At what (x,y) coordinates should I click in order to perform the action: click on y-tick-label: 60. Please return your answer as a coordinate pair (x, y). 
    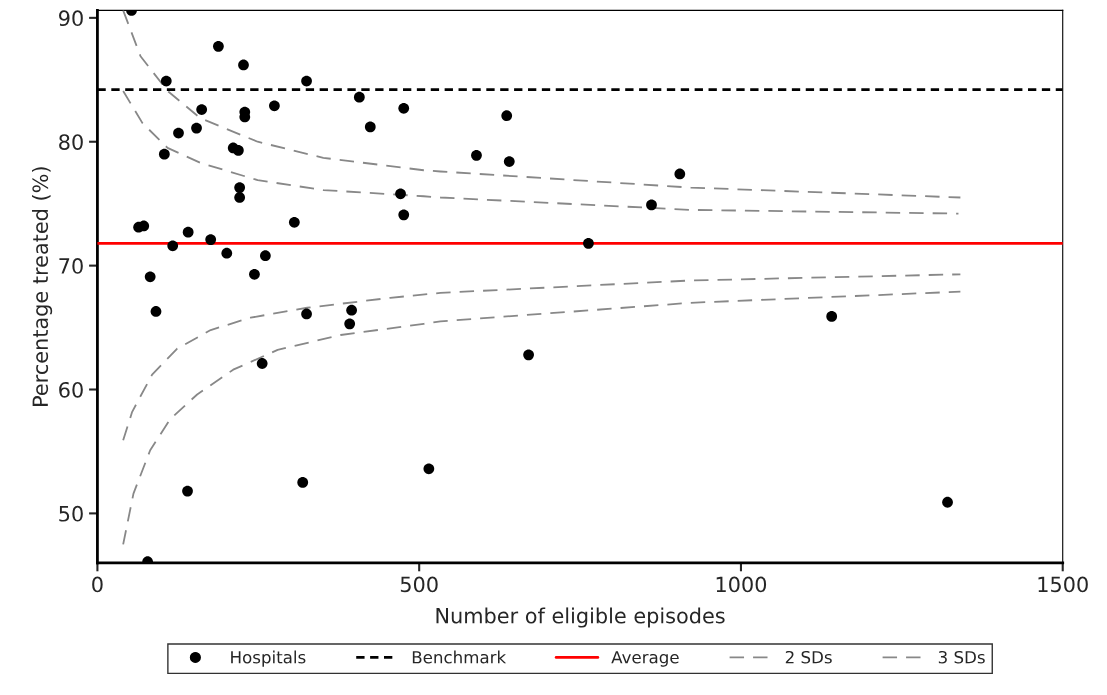
    Looking at the image, I should click on (71, 389).